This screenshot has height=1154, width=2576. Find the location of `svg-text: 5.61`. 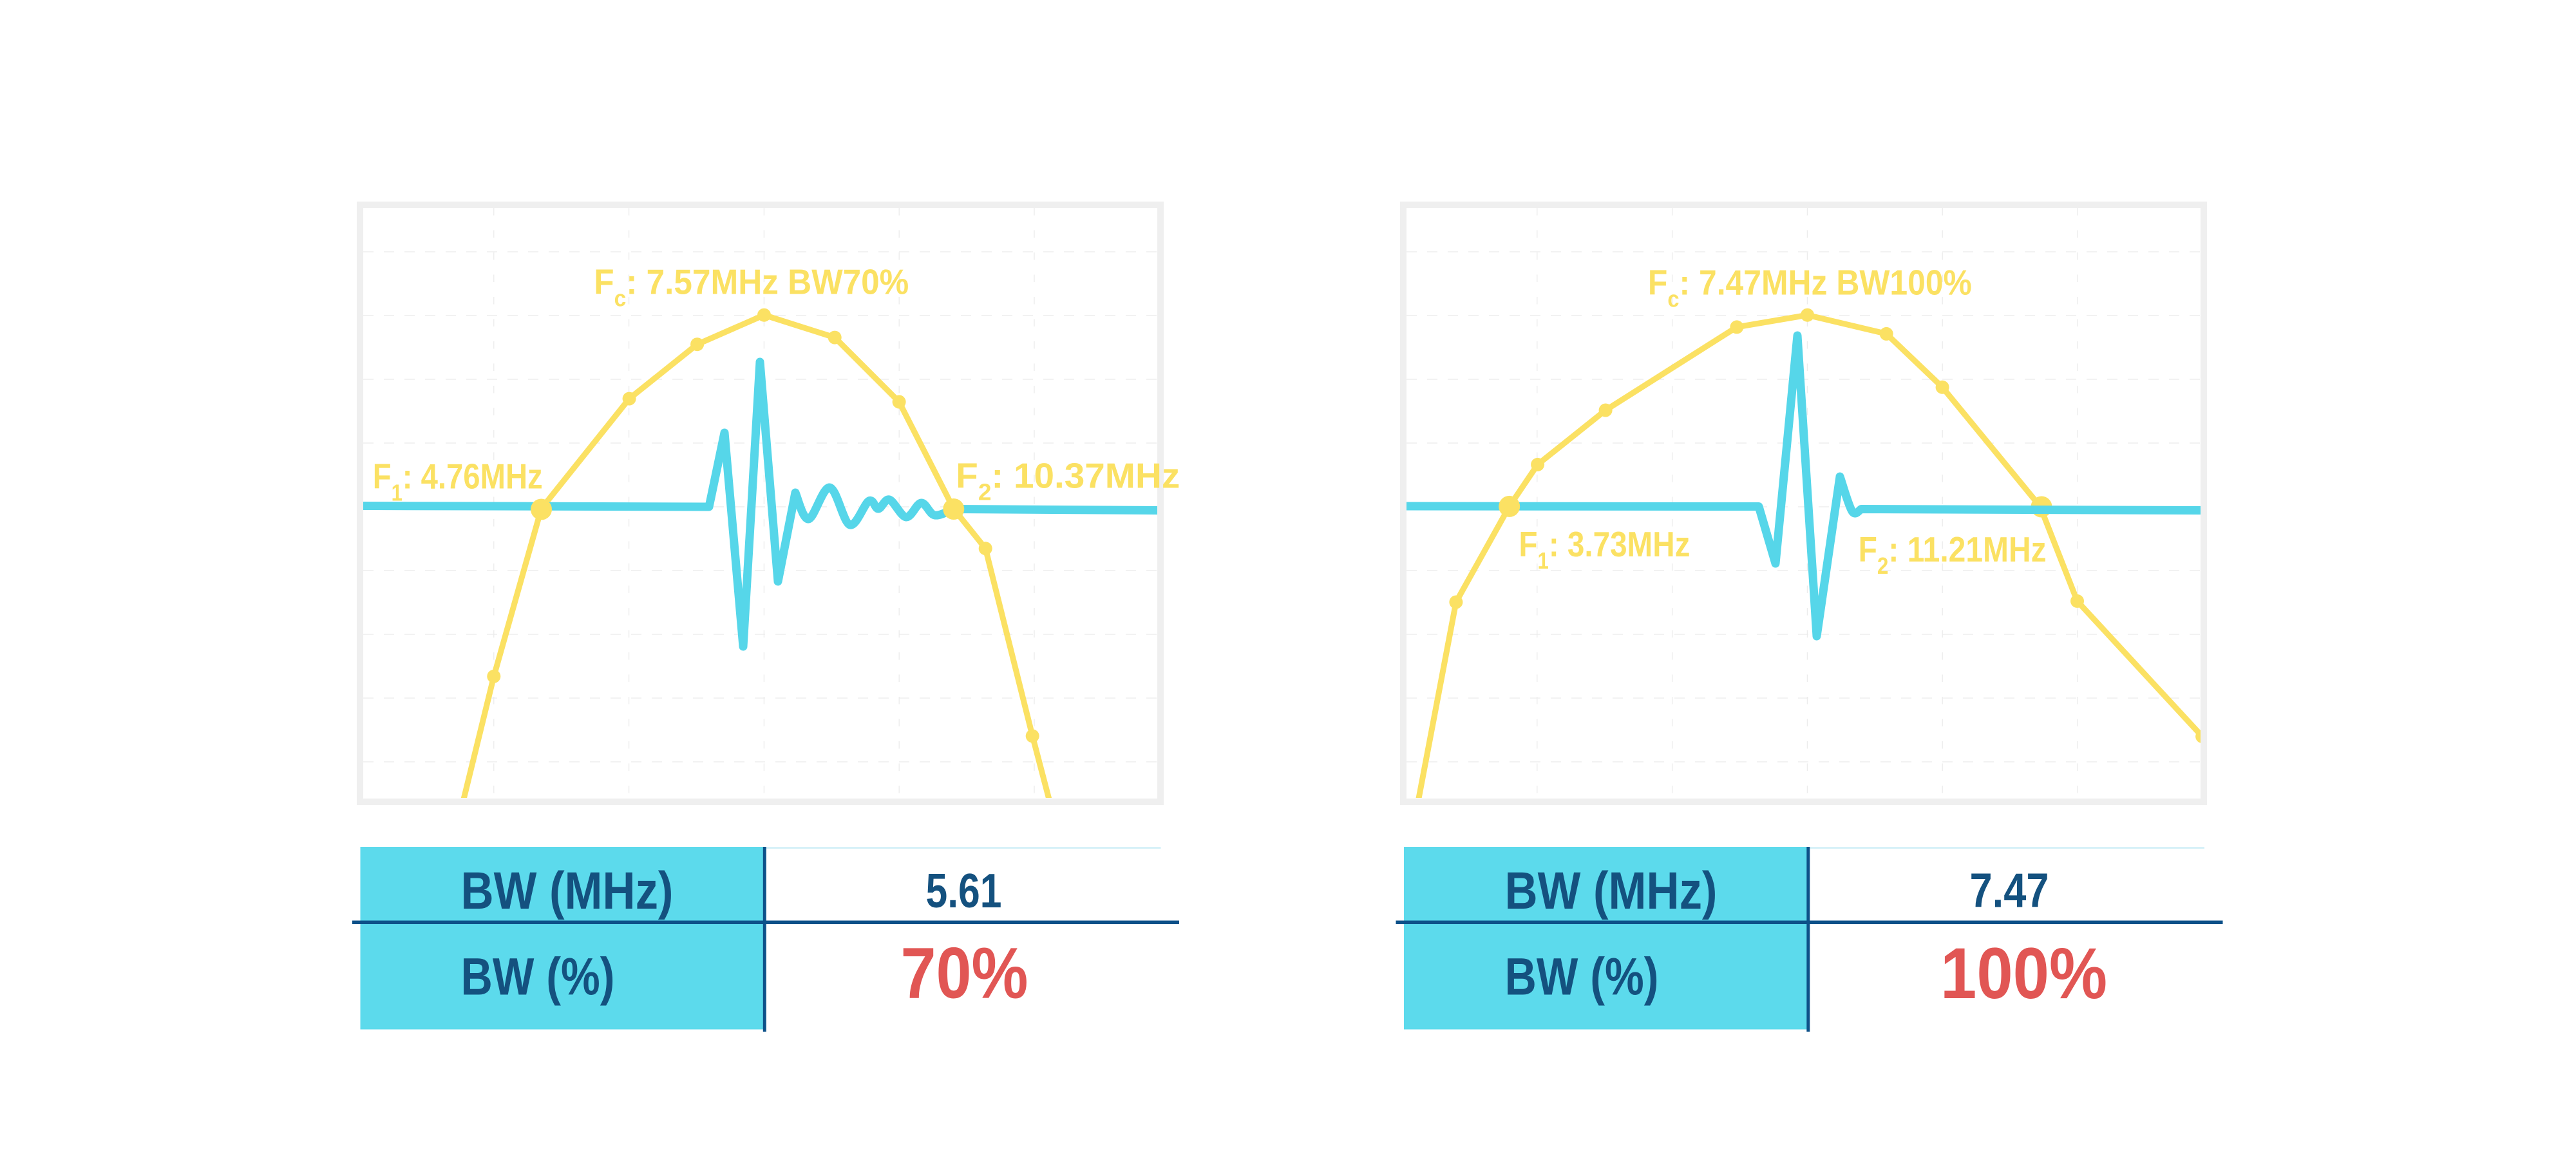

svg-text: 5.61 is located at coordinates (964, 891).